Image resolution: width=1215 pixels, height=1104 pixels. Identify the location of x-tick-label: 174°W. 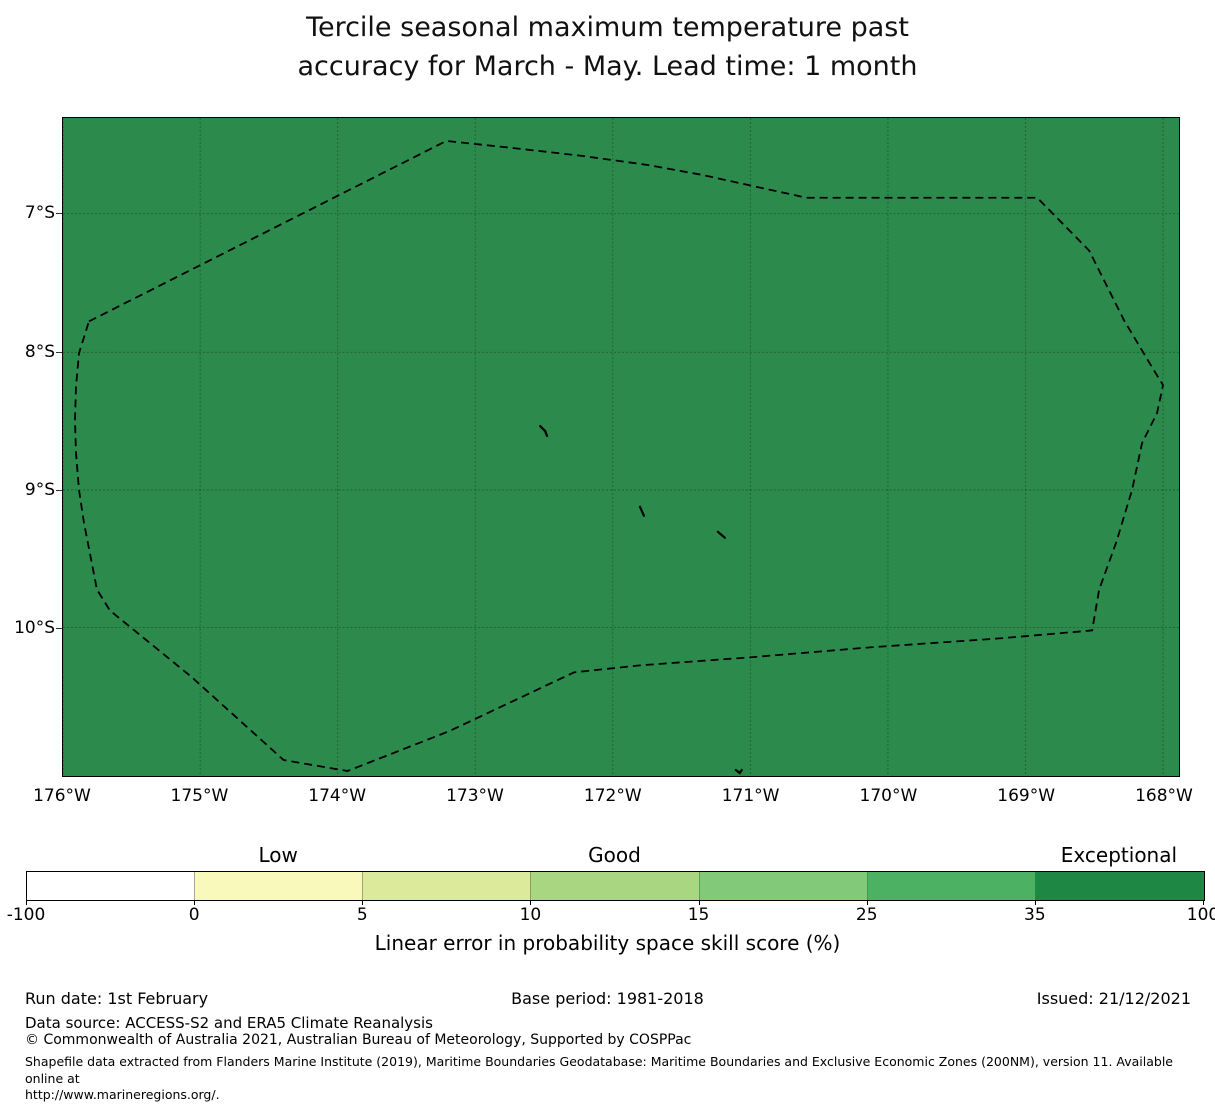
(337, 796).